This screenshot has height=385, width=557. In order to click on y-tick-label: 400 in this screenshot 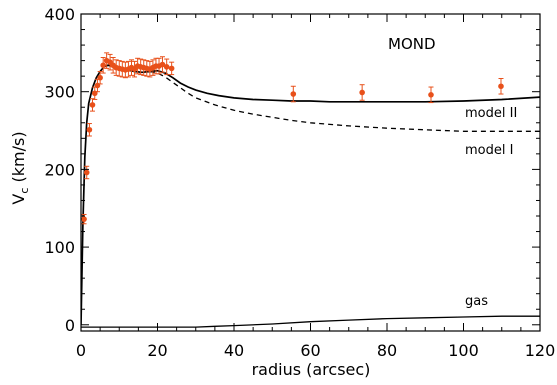, I will do `click(59, 14)`.